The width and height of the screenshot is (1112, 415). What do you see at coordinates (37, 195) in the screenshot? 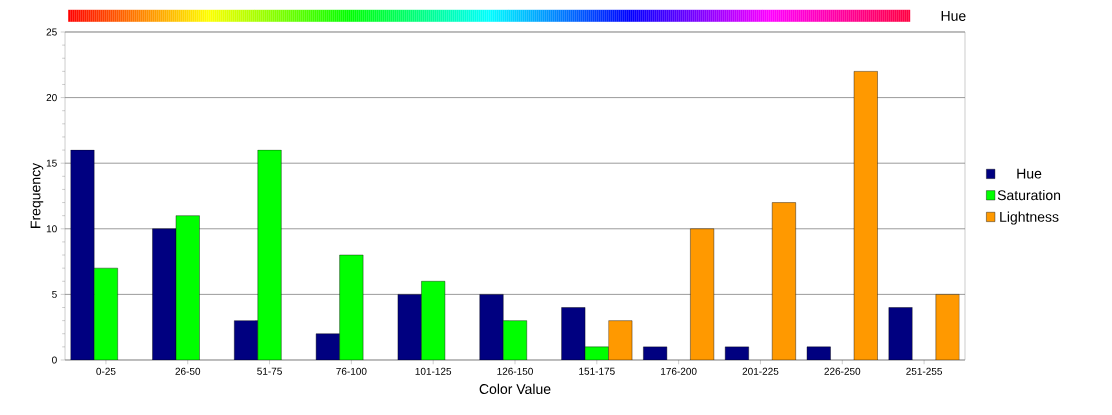
I see `y-axis-title: Frequency` at bounding box center [37, 195].